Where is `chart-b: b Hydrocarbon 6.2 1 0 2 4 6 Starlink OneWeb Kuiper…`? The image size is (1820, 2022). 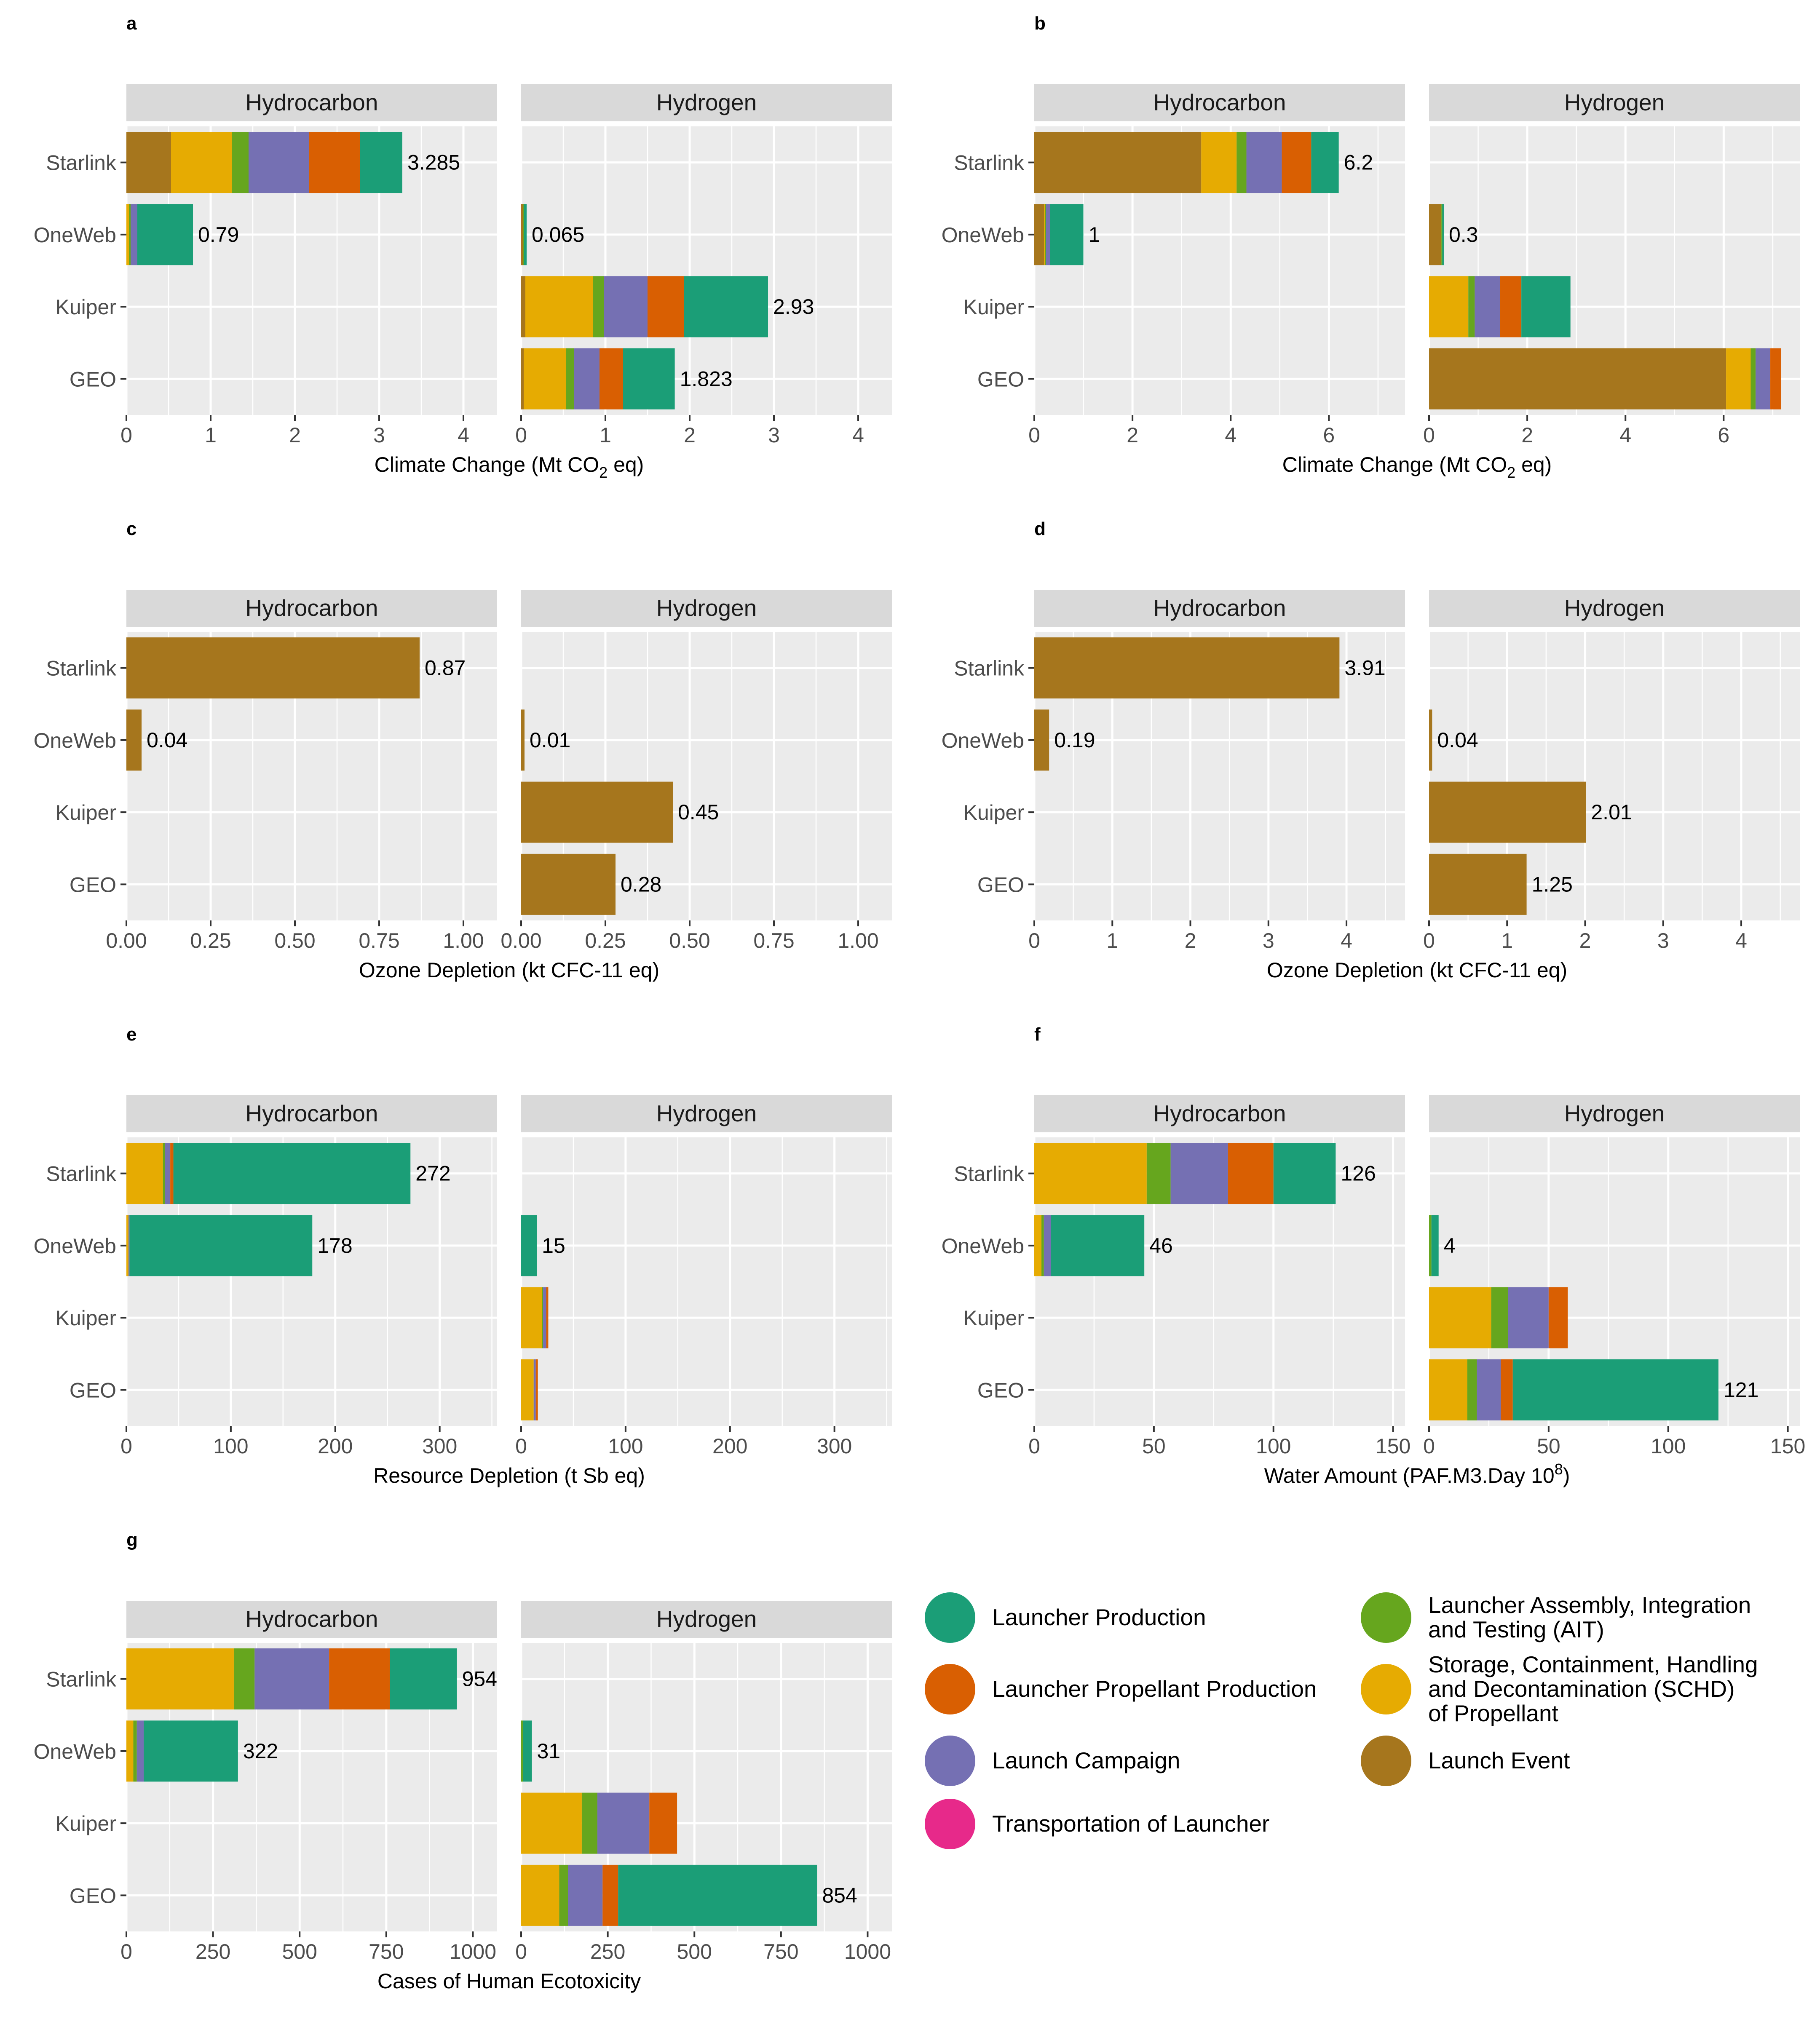 chart-b: b Hydrocarbon 6.2 1 0 2 4 6 Starlink OneWeb Kuiper… is located at coordinates (1371, 247).